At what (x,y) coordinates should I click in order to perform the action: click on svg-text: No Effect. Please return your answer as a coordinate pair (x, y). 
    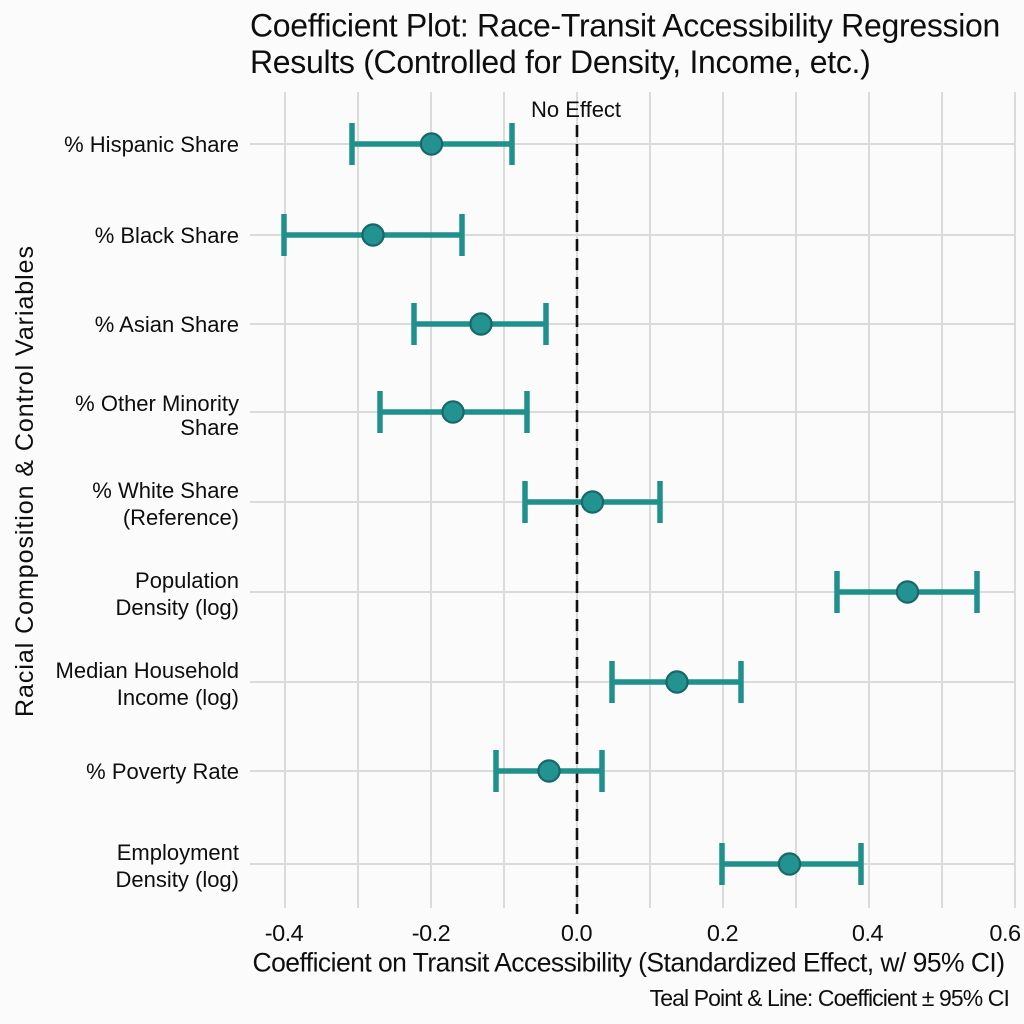
    Looking at the image, I should click on (576, 109).